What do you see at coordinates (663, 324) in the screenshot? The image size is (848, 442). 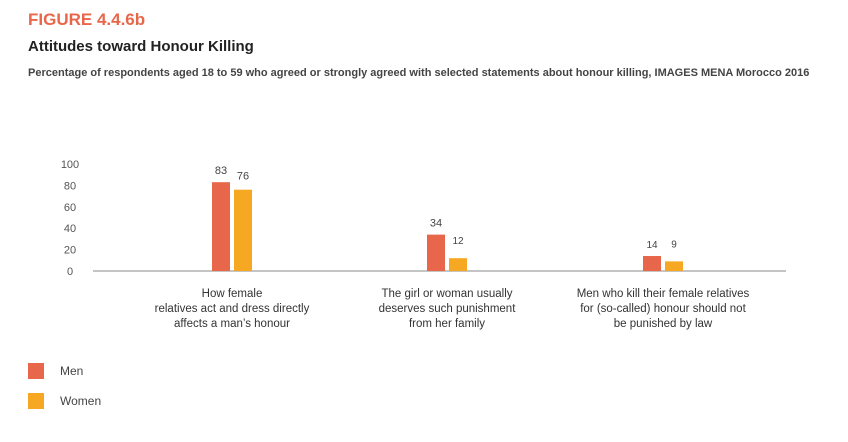 I see `category-label-line: be punished by law` at bounding box center [663, 324].